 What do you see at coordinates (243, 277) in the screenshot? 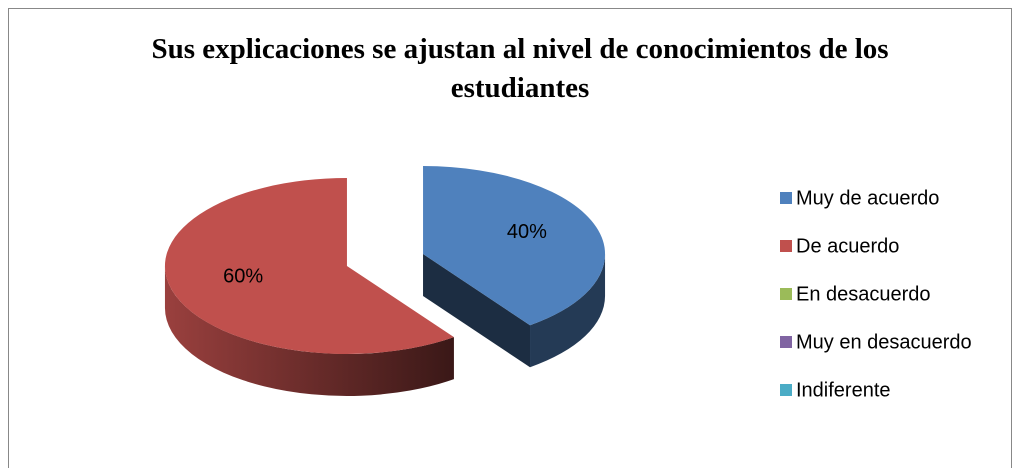
I see `data-label: 60%` at bounding box center [243, 277].